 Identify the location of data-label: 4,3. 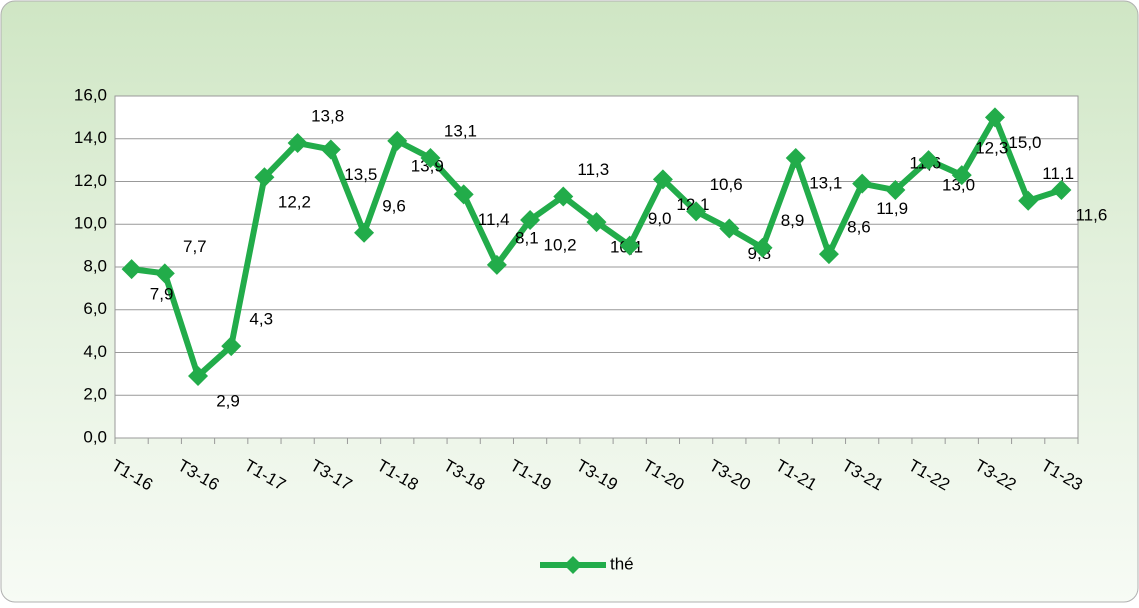
(261, 319).